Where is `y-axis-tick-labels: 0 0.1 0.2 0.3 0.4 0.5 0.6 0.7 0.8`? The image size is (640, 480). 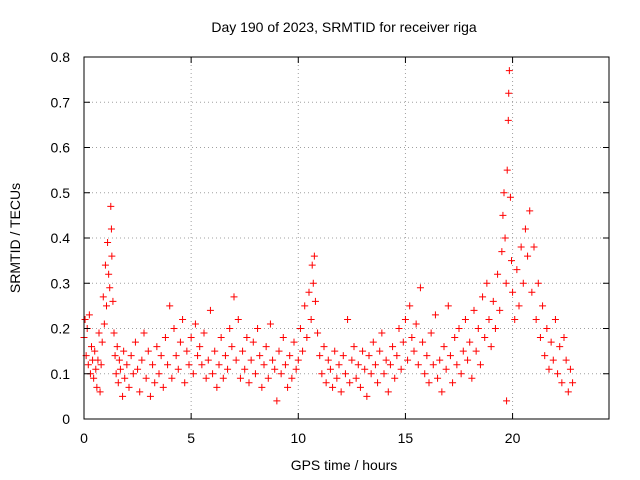 y-axis-tick-labels: 0 0.1 0.2 0.3 0.4 0.5 0.6 0.7 0.8 is located at coordinates (61, 238).